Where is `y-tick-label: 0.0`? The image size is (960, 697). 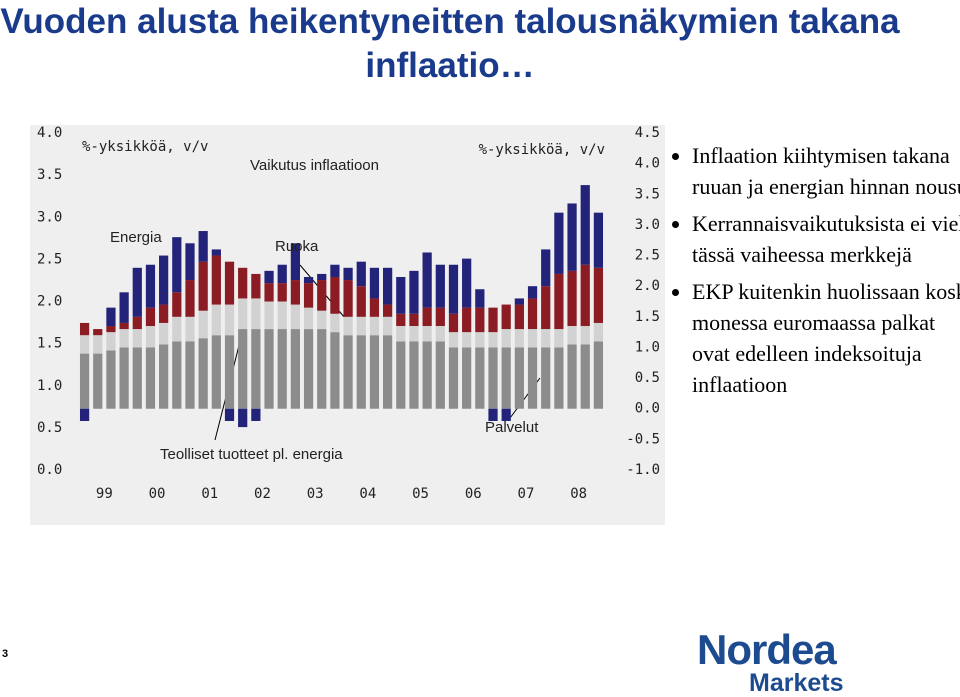 y-tick-label: 0.0 is located at coordinates (647, 409).